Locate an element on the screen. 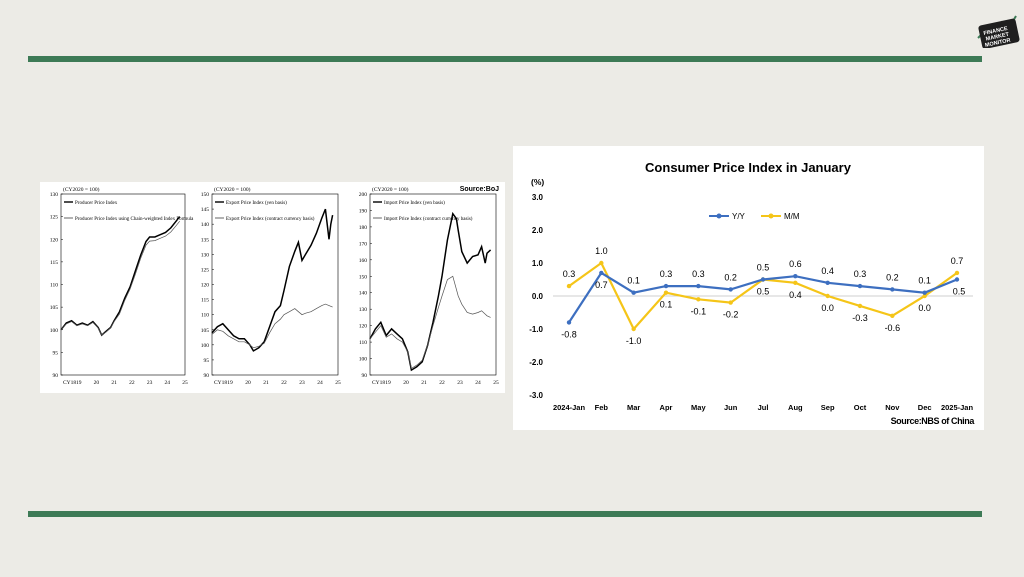  x-tick-label: Aug is located at coordinates (795, 407).